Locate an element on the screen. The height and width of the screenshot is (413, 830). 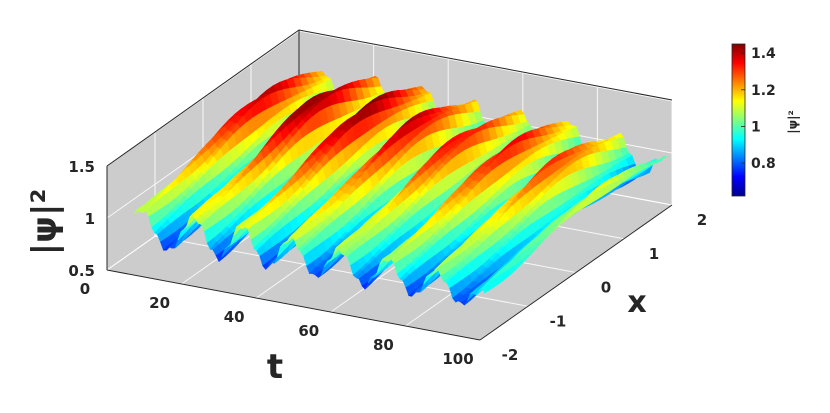
x-tick-label: -1 is located at coordinates (558, 321).